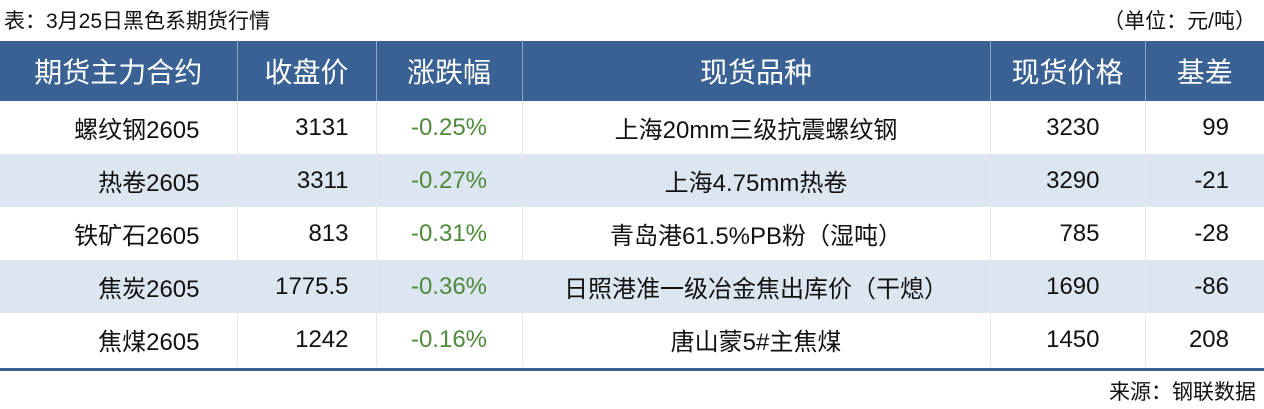  Describe the element at coordinates (306, 339) in the screenshot. I see `cell-close-price: 1242` at that location.